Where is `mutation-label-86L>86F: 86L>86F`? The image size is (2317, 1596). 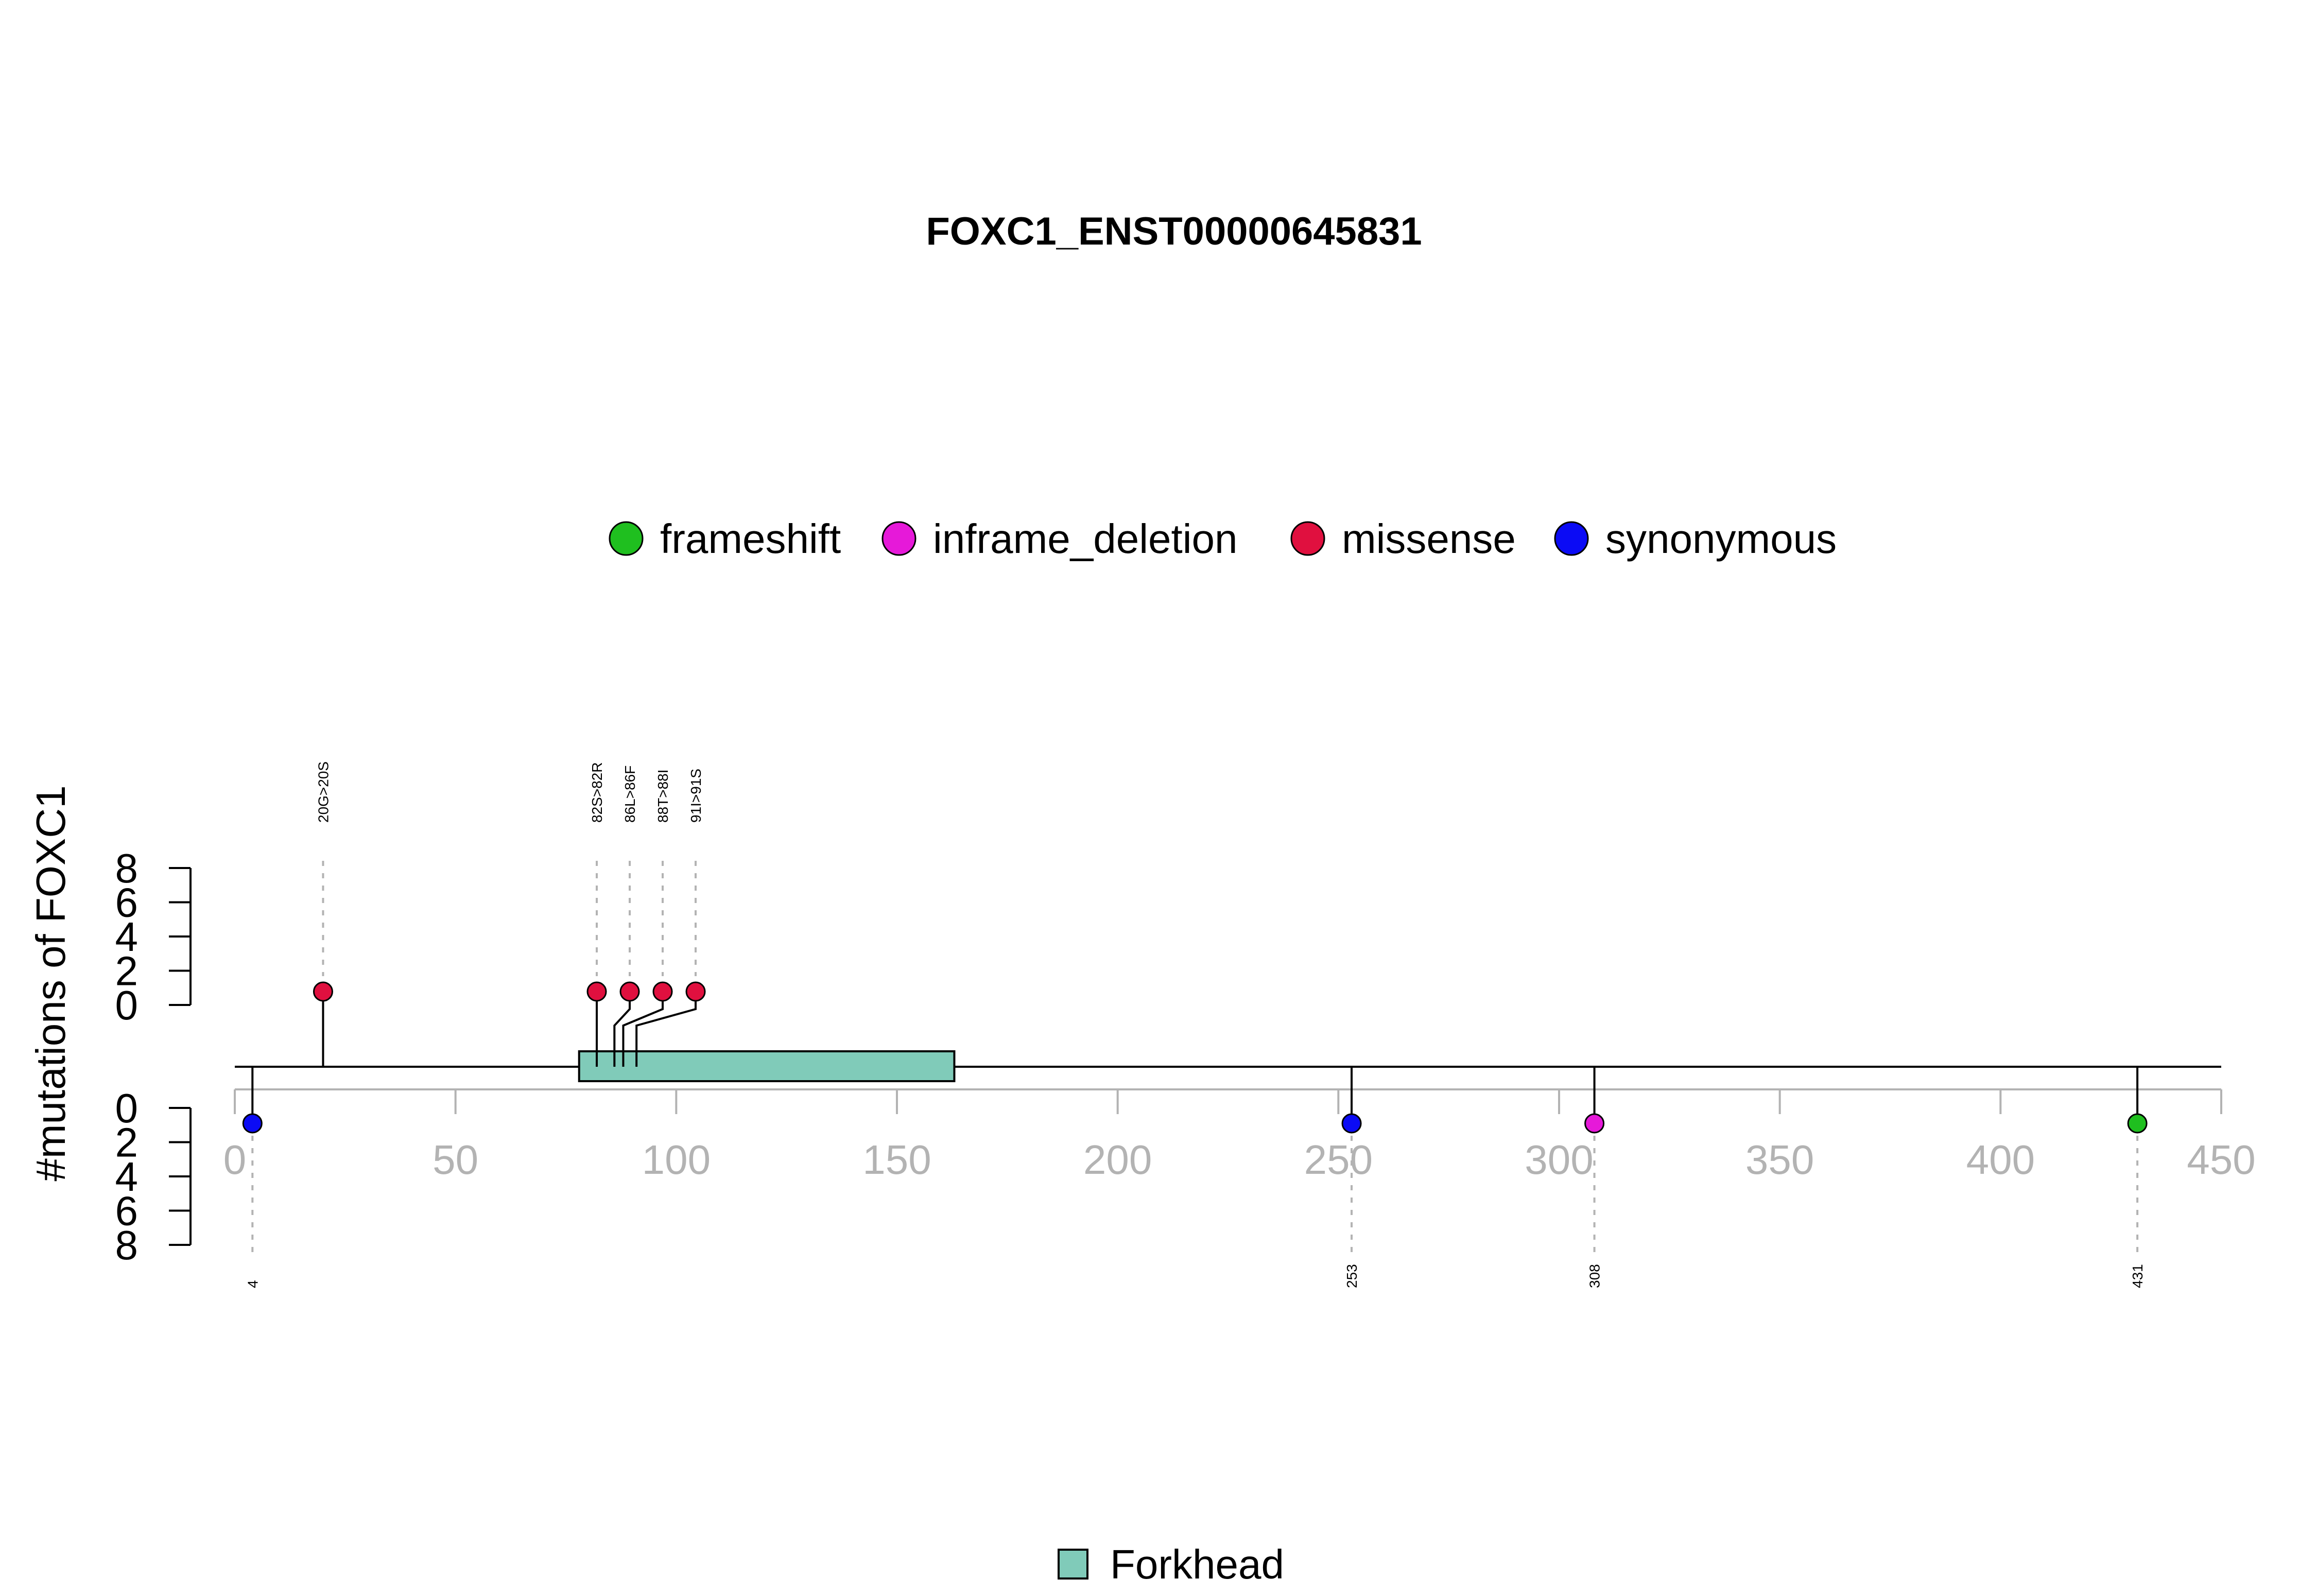
mutation-label-86L>86F: 86L>86F is located at coordinates (630, 795).